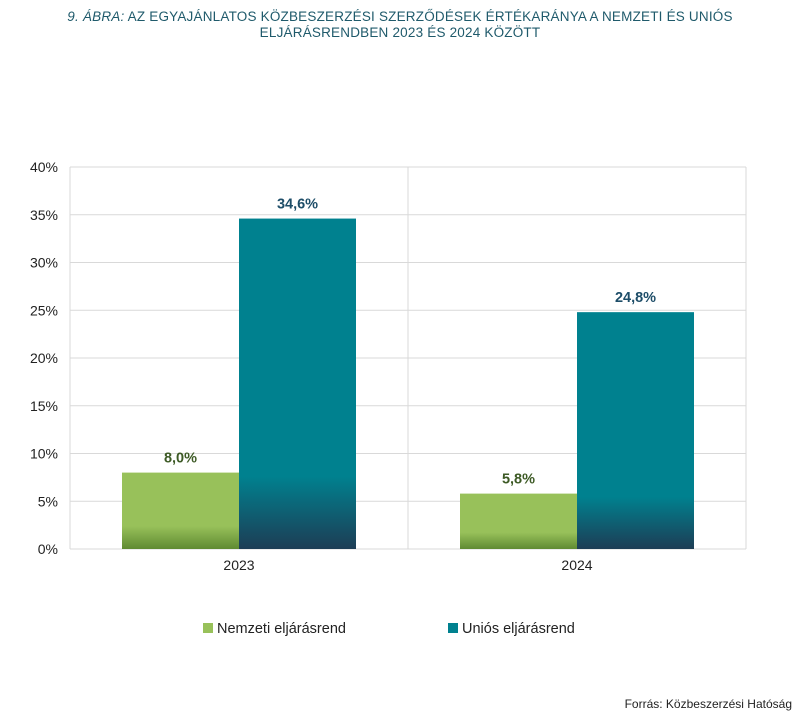  What do you see at coordinates (208, 628) in the screenshot?
I see `legend-swatch-nemzeti` at bounding box center [208, 628].